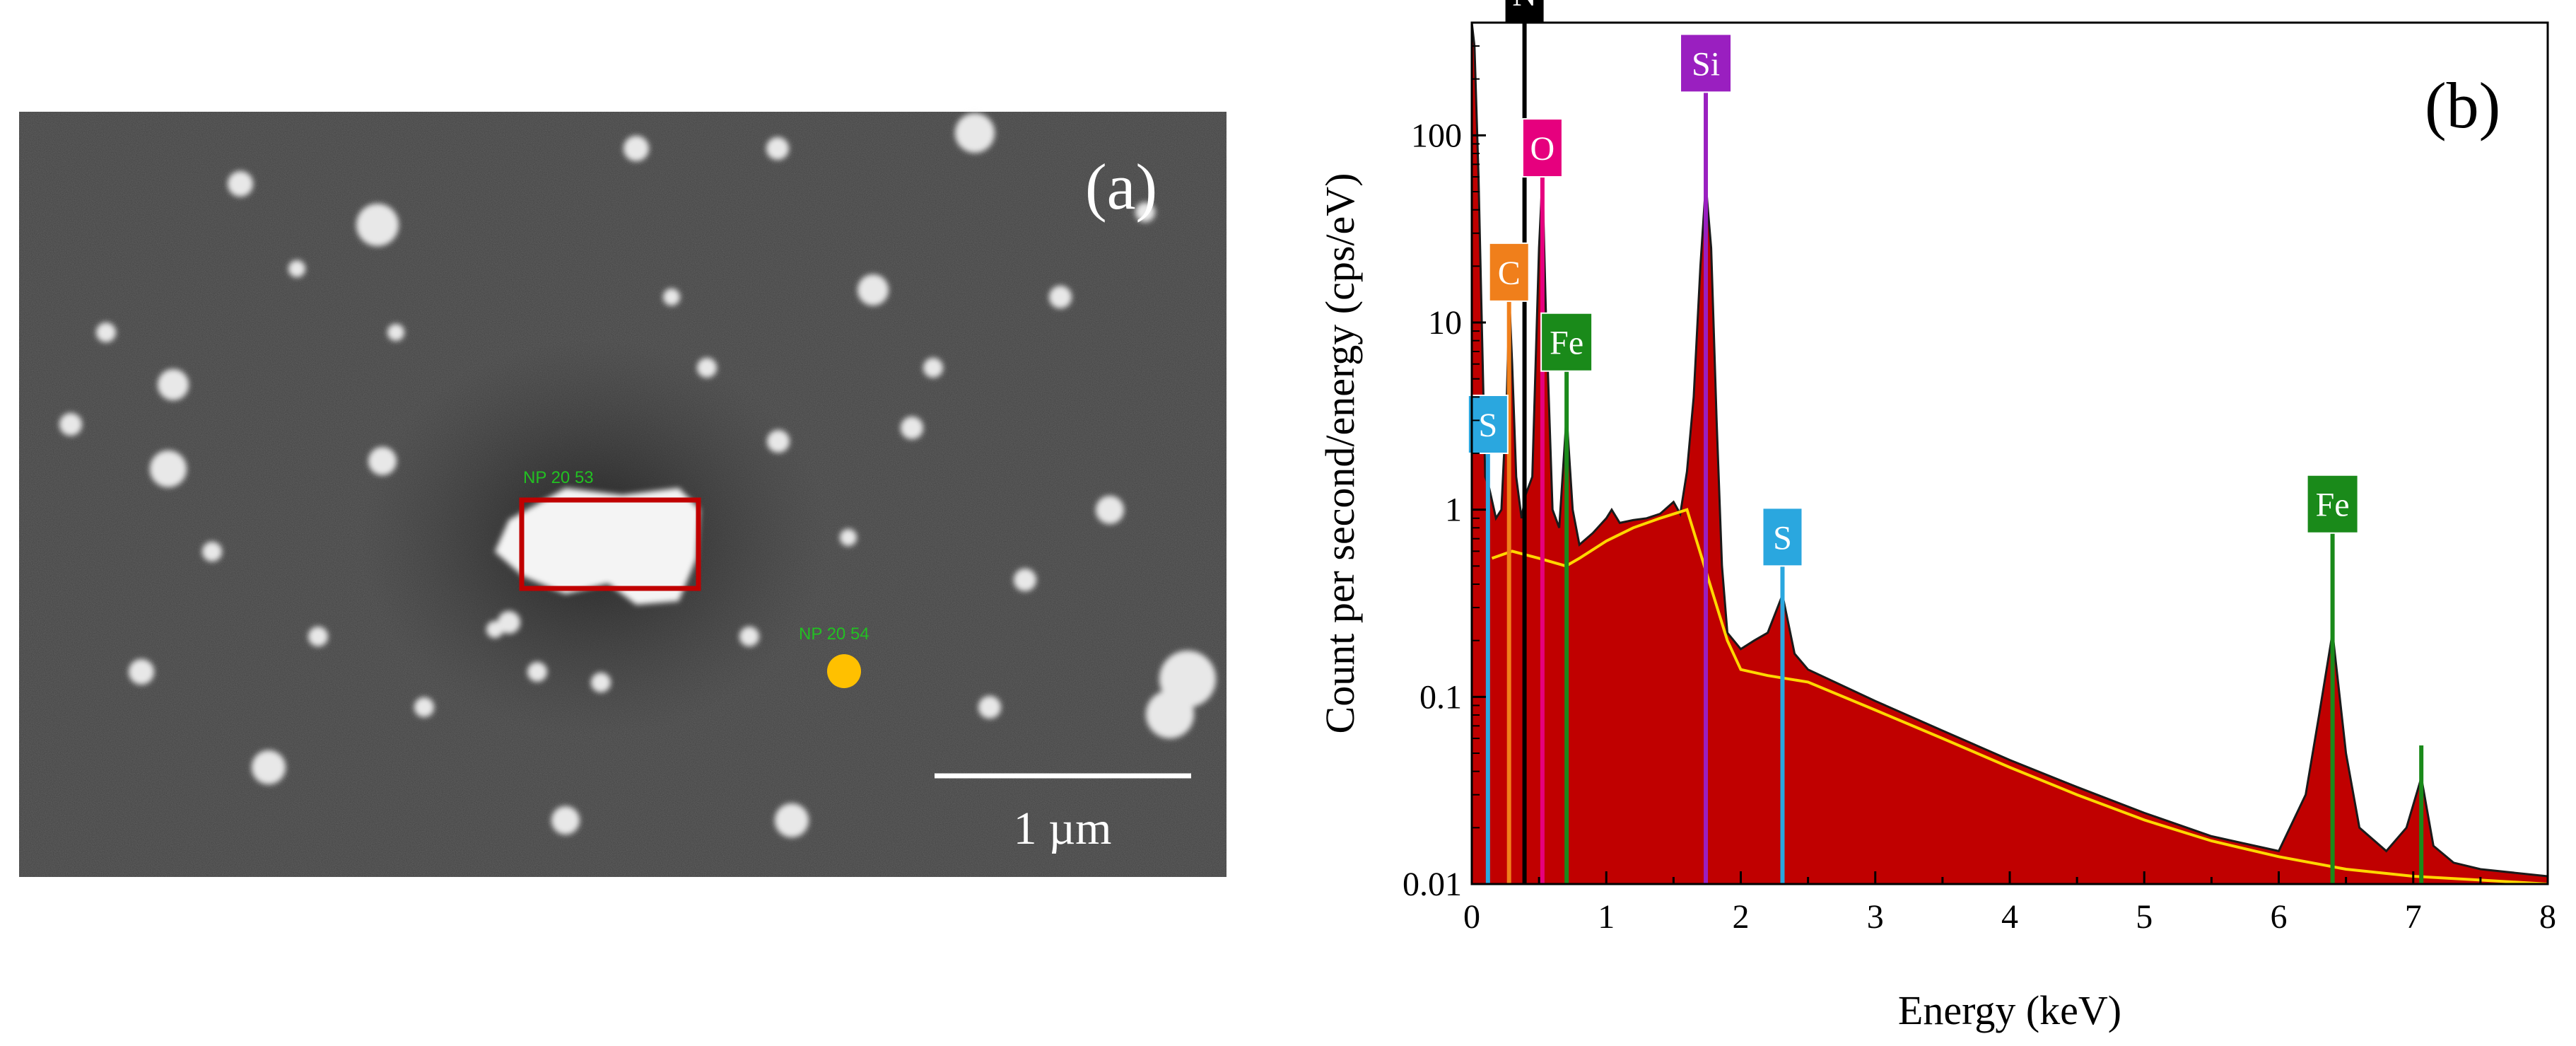 The height and width of the screenshot is (1046, 2576). Describe the element at coordinates (1742, 917) in the screenshot. I see `x-tick-label-2: 2` at that location.